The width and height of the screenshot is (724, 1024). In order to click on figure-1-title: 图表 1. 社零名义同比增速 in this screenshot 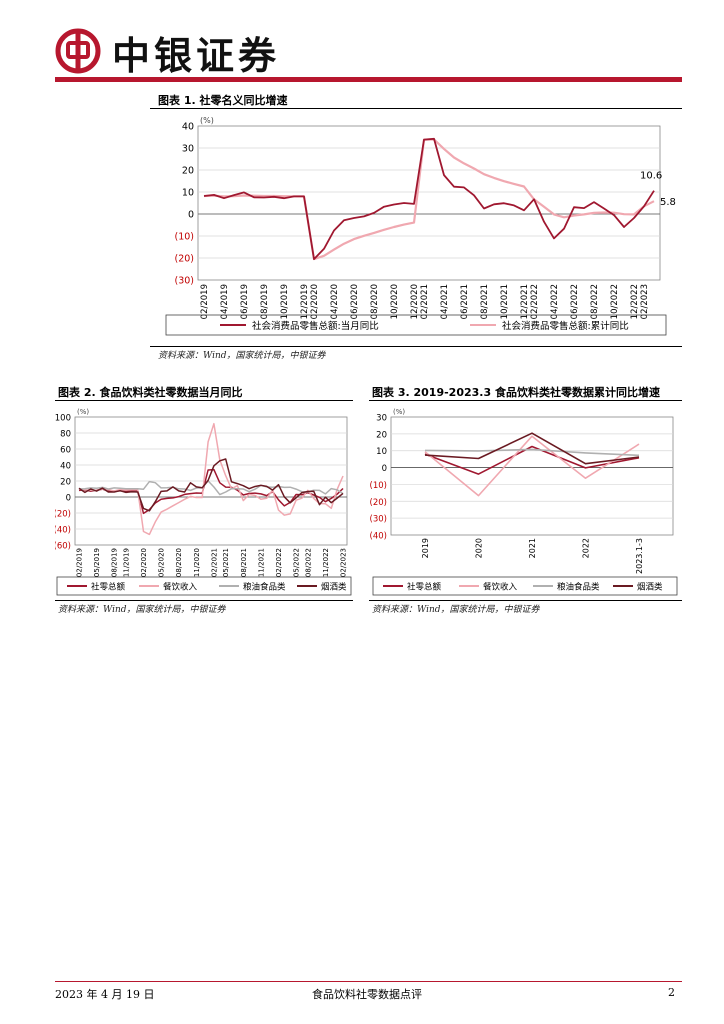, I will do `click(223, 100)`.